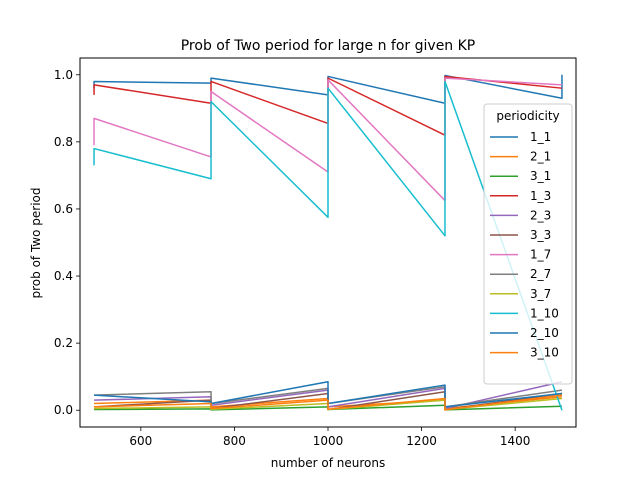 This screenshot has height=480, width=640. What do you see at coordinates (544, 313) in the screenshot?
I see `legend-label-1-10: 1_10` at bounding box center [544, 313].